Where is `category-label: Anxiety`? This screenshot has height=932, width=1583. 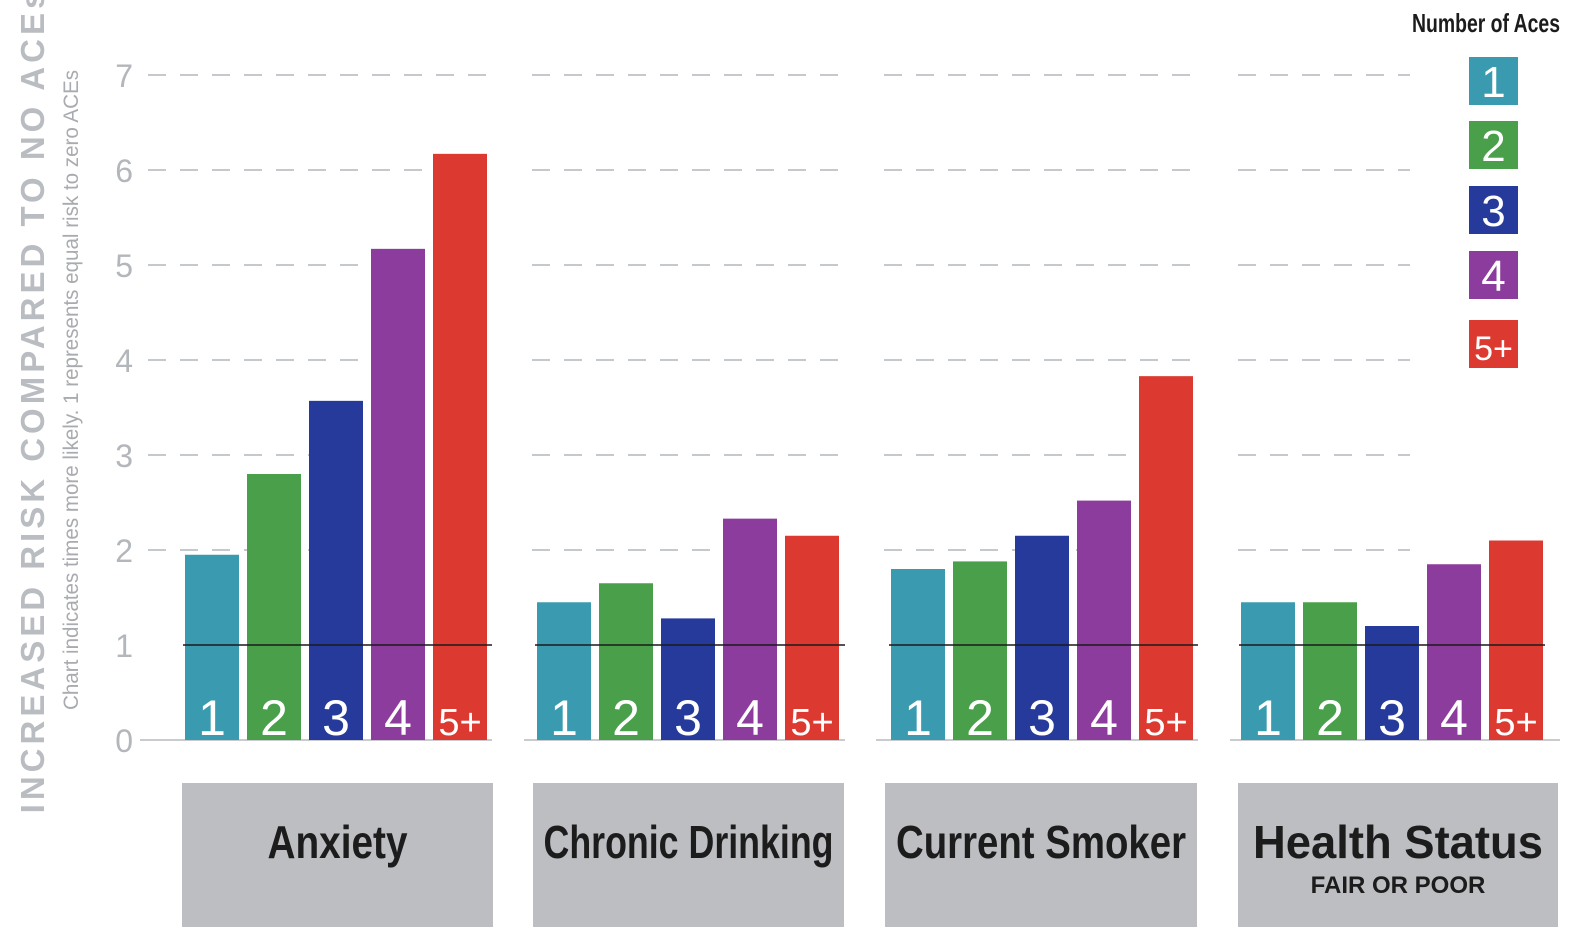 category-label: Anxiety is located at coordinates (338, 842).